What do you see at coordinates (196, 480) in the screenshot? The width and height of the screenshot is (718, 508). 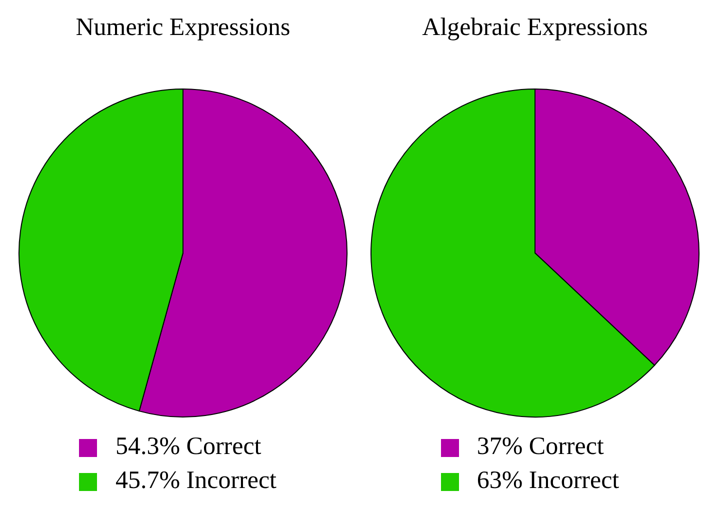 I see `legend-label: 45.7% Incorrect` at bounding box center [196, 480].